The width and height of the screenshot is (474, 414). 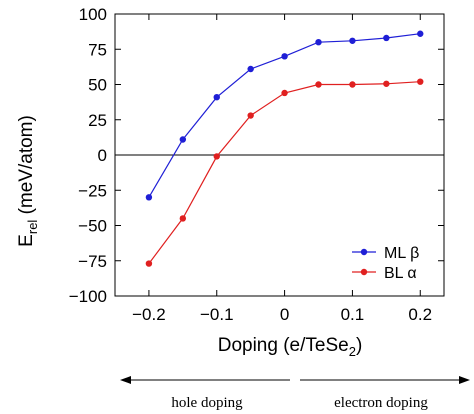 I want to click on svg-text: Erel (meV/atom), so click(x=28, y=181).